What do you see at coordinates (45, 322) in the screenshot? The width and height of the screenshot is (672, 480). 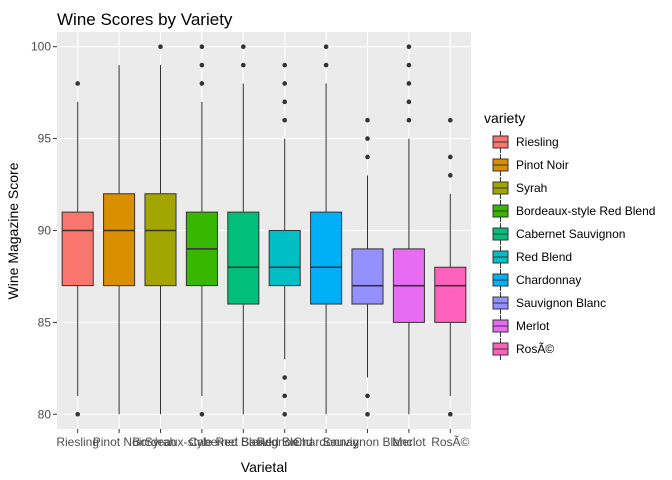 I see `y-tick-label: 85` at bounding box center [45, 322].